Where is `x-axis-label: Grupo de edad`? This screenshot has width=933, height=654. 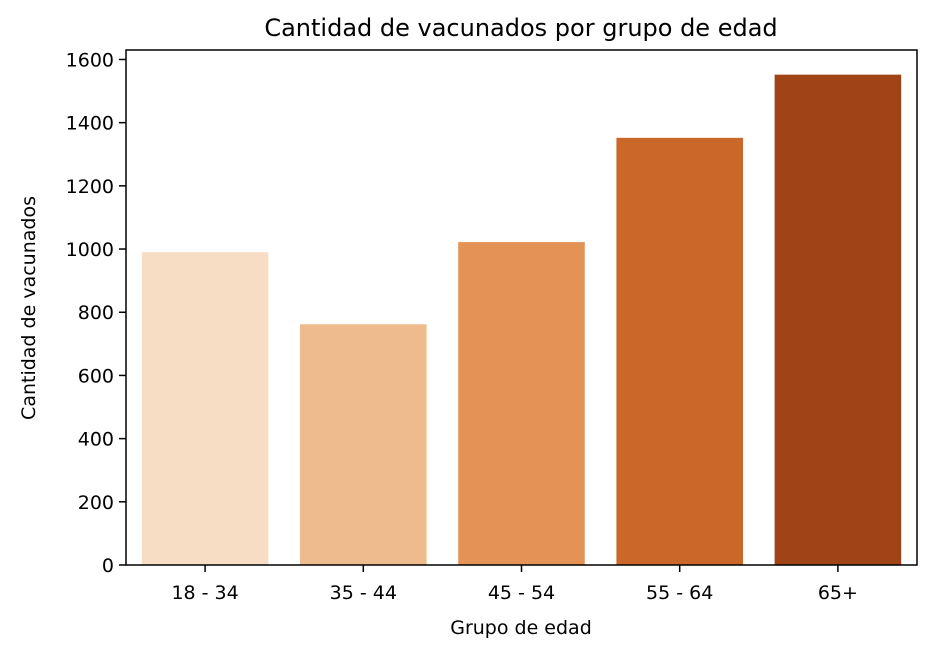 x-axis-label: Grupo de edad is located at coordinates (521, 628).